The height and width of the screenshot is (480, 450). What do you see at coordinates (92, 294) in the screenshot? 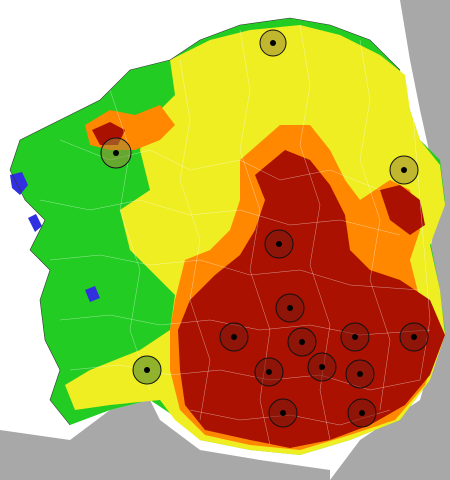
I see `region-class-1-c` at bounding box center [92, 294].